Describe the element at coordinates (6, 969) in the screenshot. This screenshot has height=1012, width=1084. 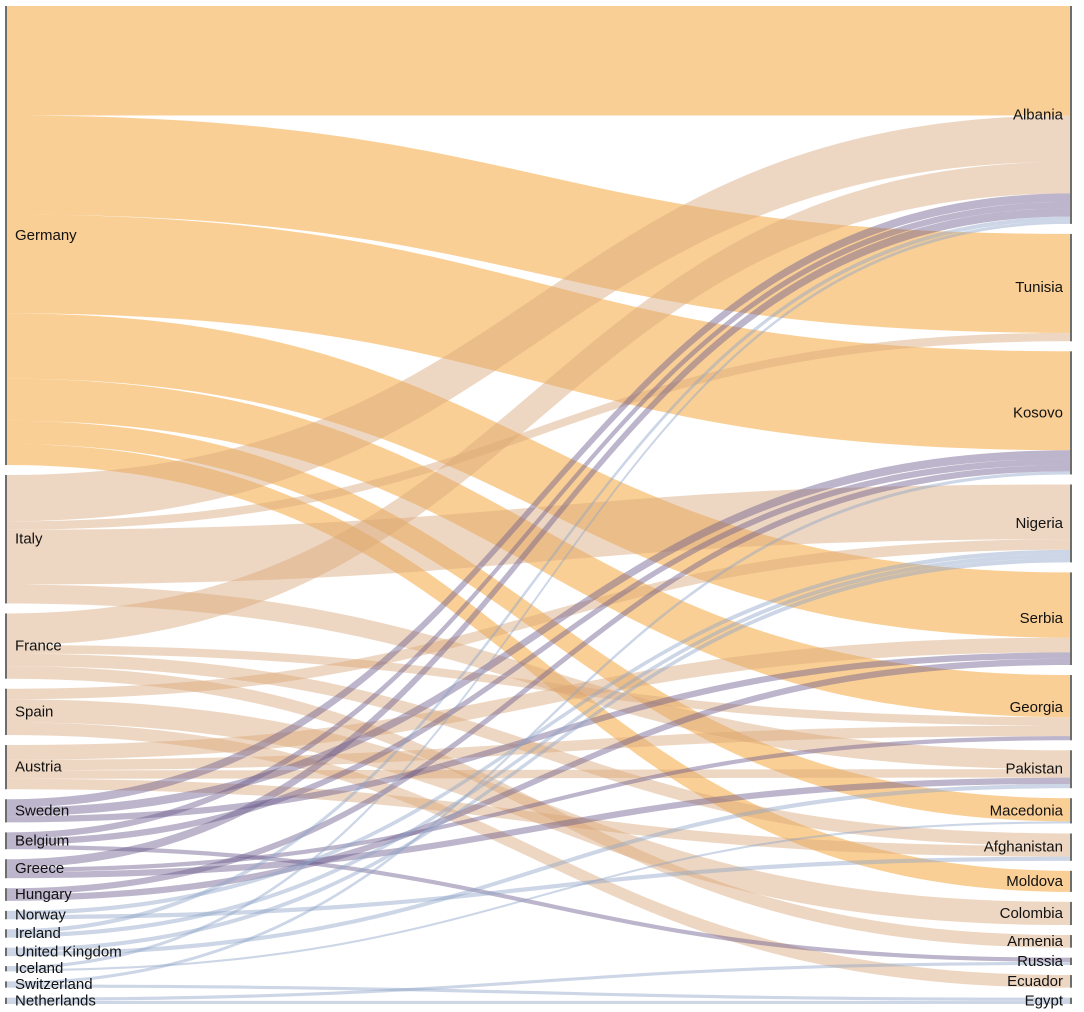
I see `source-node-iceland` at that location.